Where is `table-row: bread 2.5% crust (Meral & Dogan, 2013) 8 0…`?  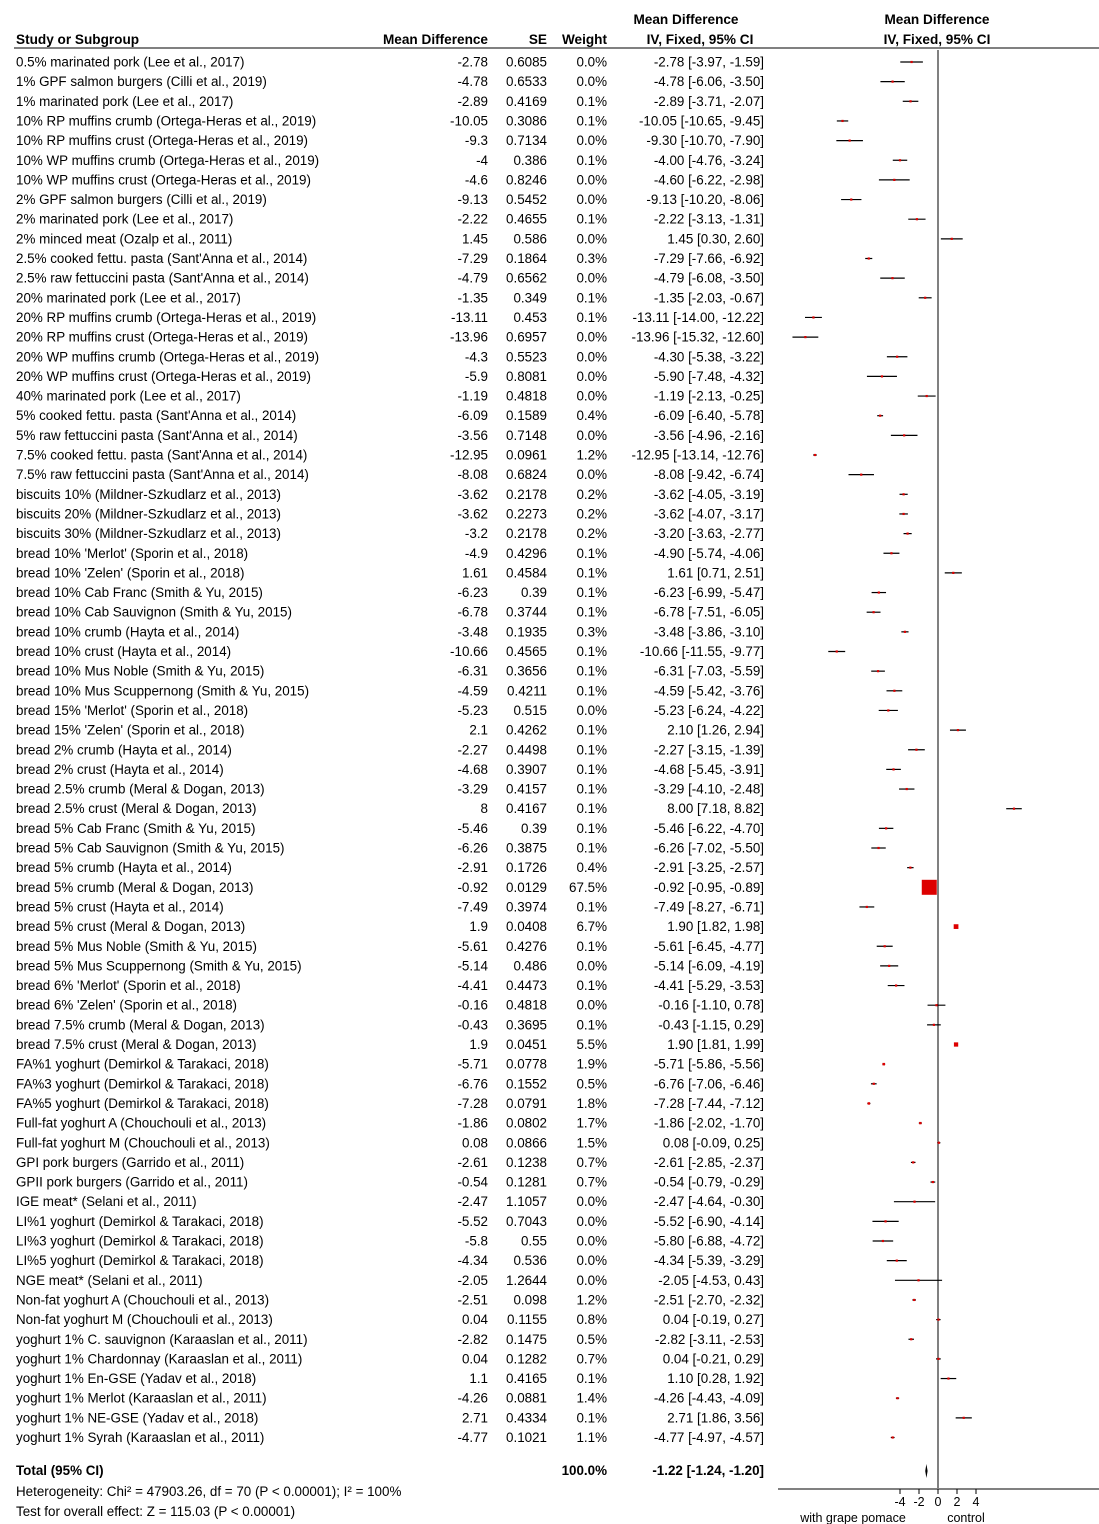
table-row: bread 2.5% crust (Meral & Dogan, 2013) 8 0… is located at coordinates (390, 808).